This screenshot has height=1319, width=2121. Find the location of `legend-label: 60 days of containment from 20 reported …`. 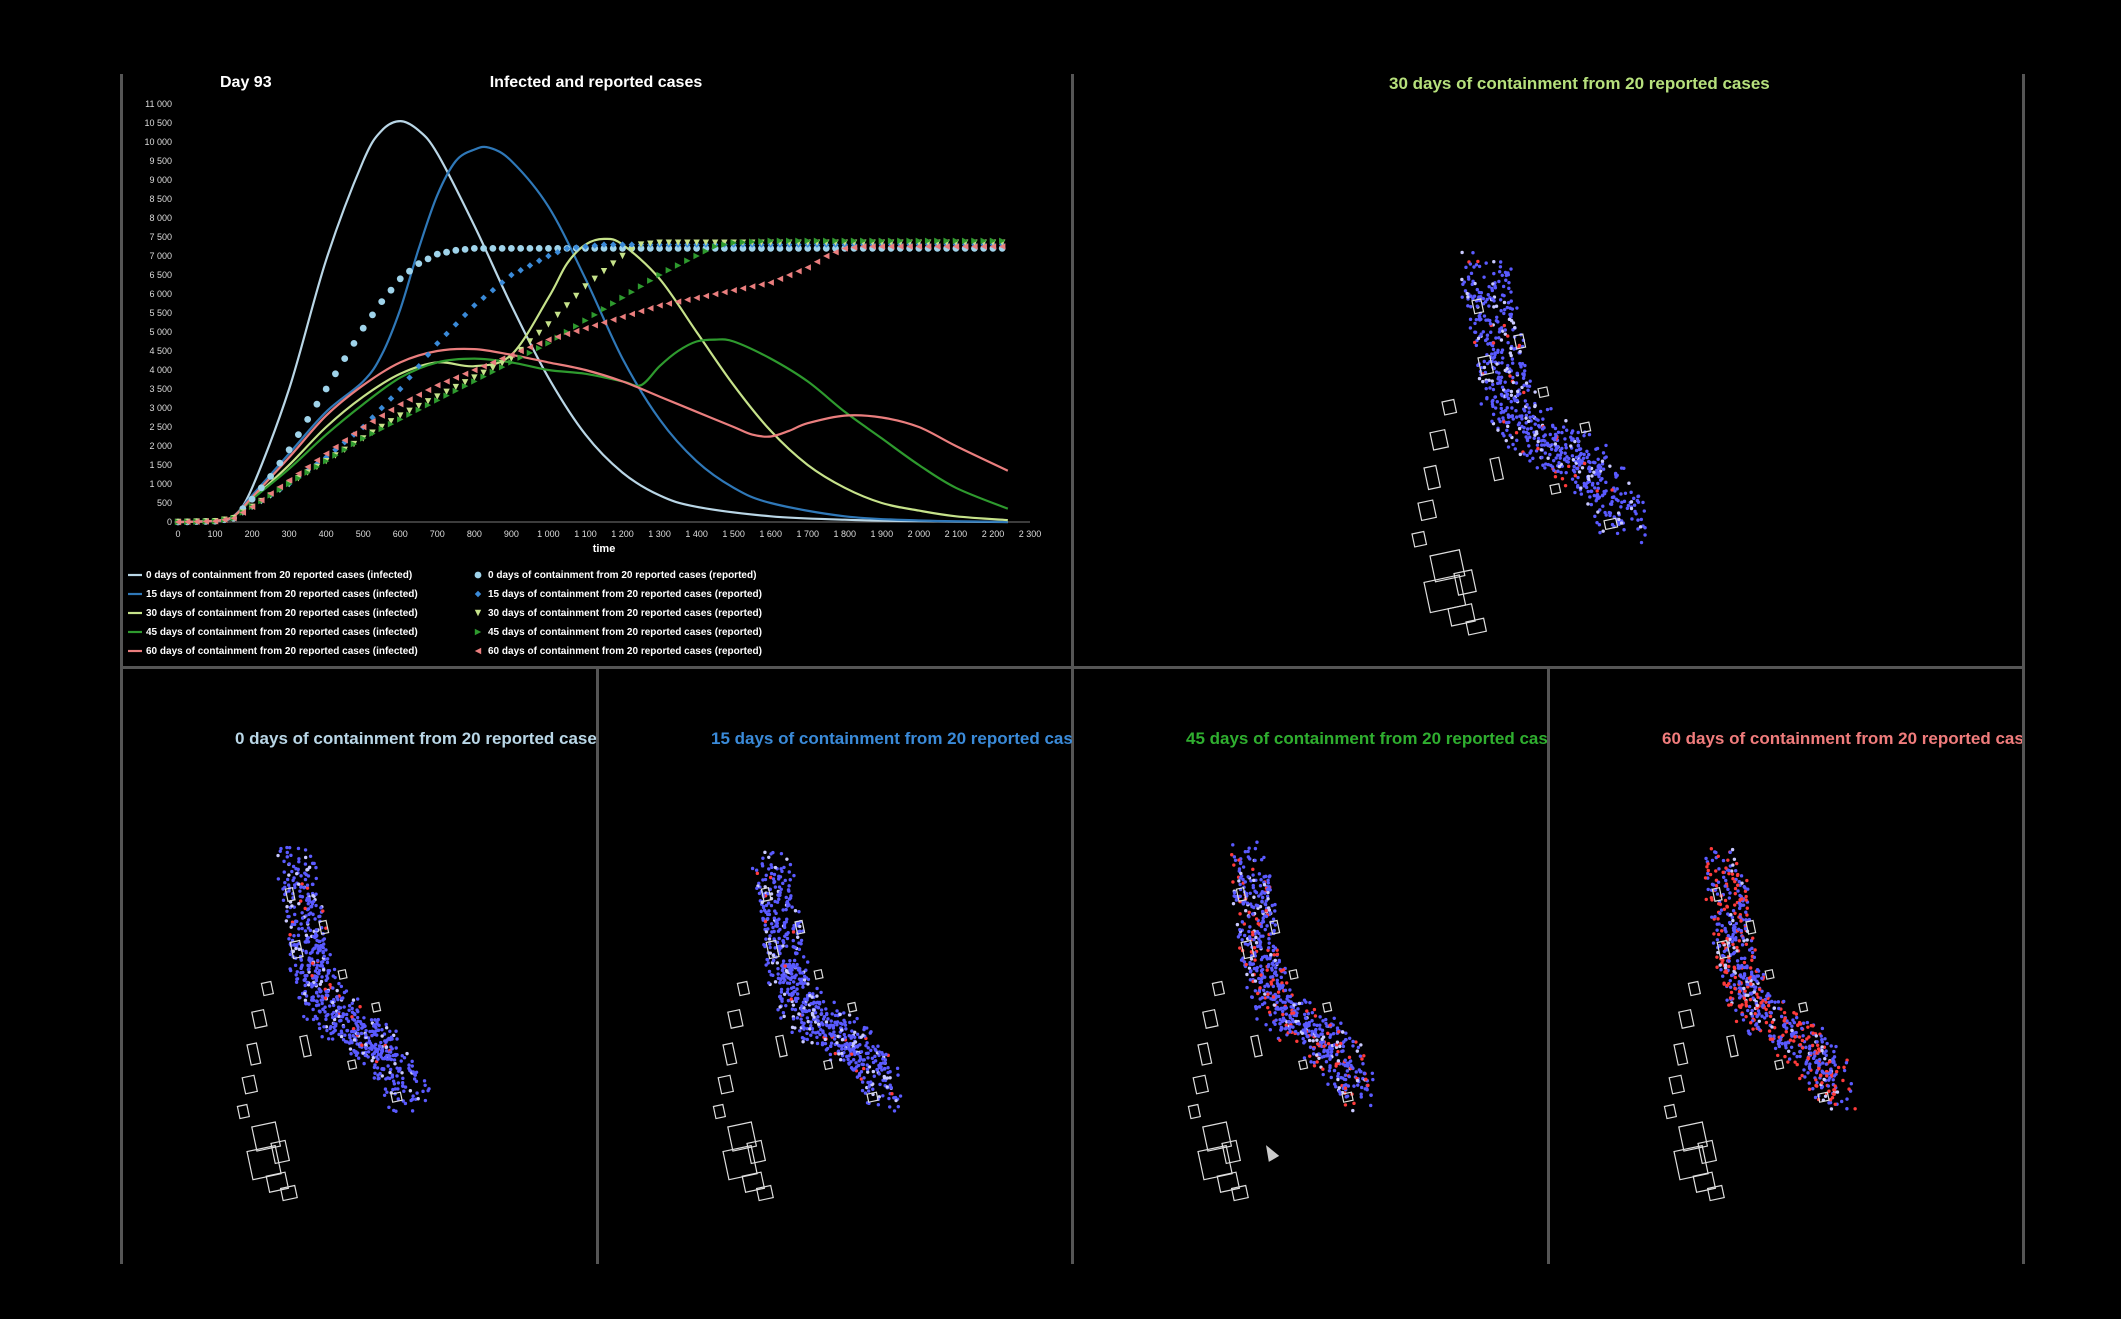

legend-label: 60 days of containment from 20 reported … is located at coordinates (282, 651).